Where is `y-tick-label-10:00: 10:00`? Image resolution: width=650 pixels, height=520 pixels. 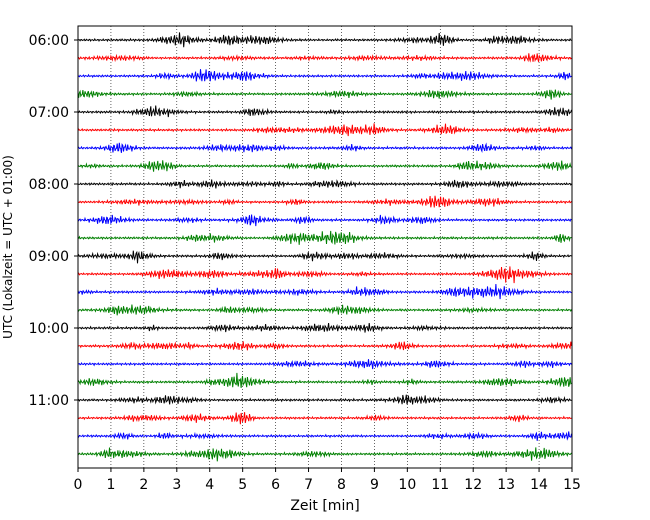 y-tick-label-10:00: 10:00 is located at coordinates (49, 329).